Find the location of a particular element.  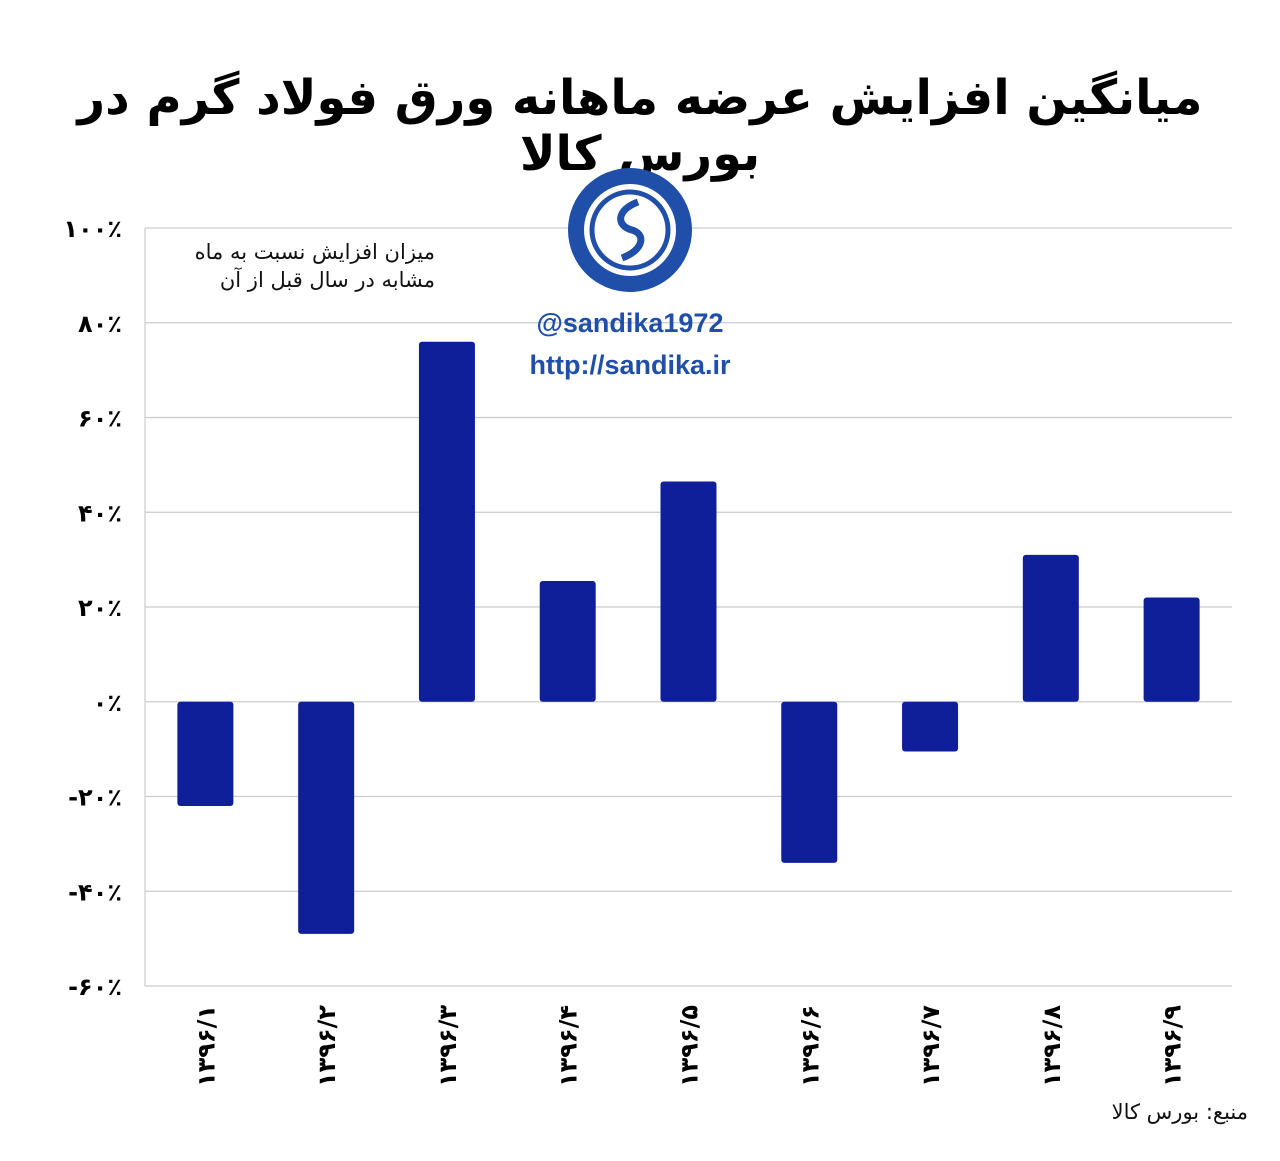

y-tick-label: -۶۰٪ is located at coordinates (95, 987).